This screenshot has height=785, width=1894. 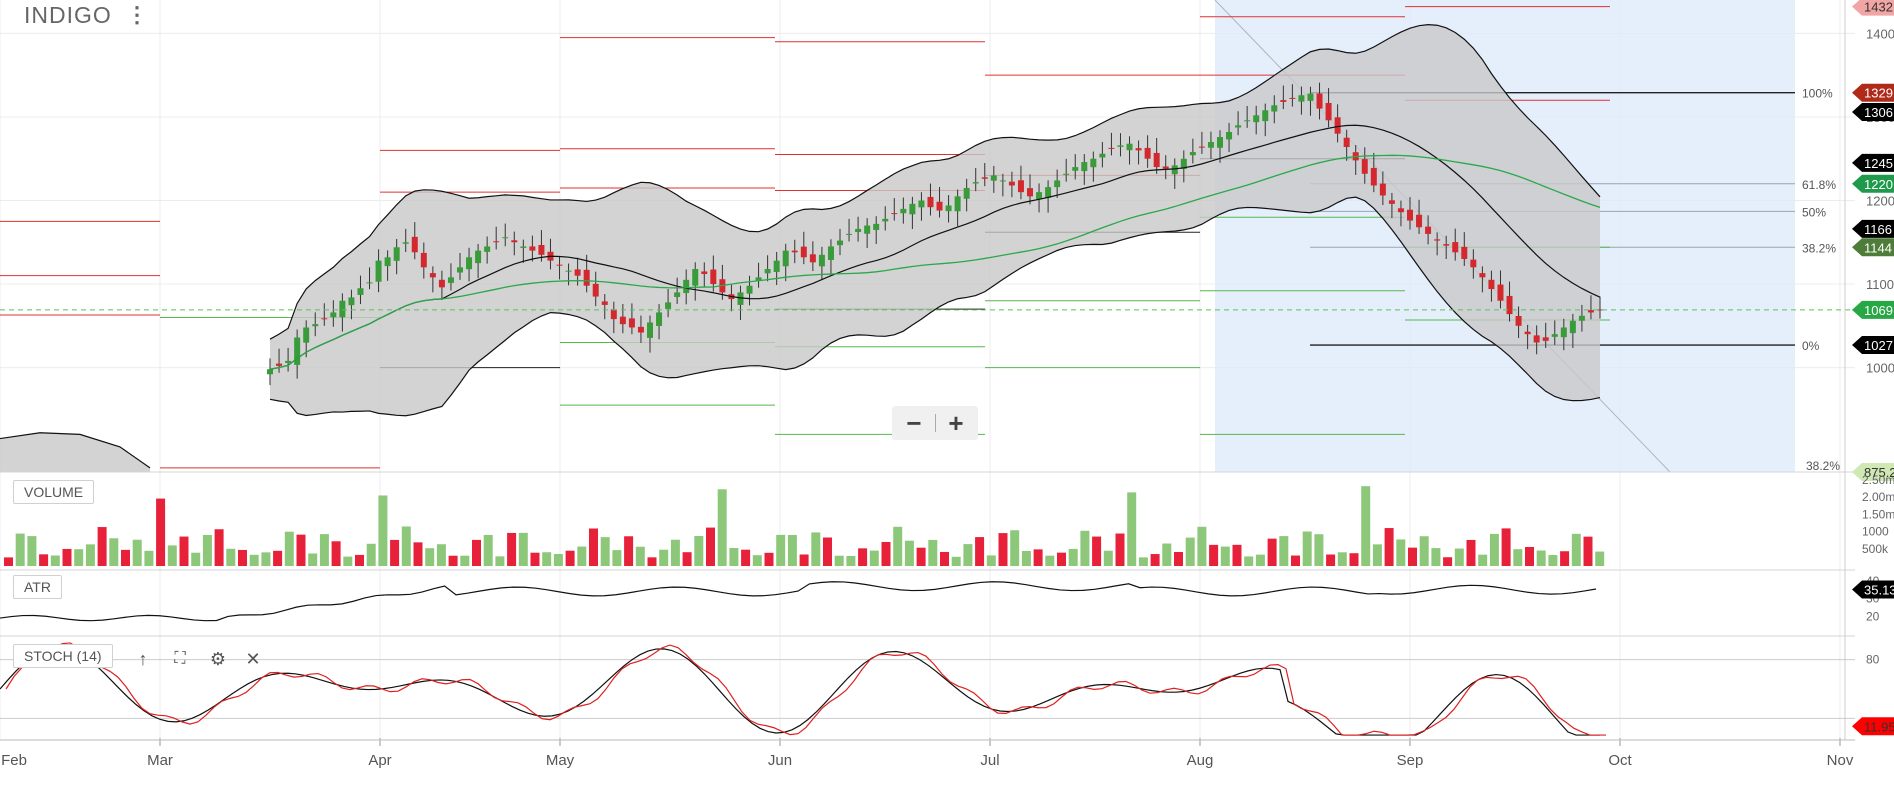 What do you see at coordinates (1875, 549) in the screenshot?
I see `volume-tick-4: 500k` at bounding box center [1875, 549].